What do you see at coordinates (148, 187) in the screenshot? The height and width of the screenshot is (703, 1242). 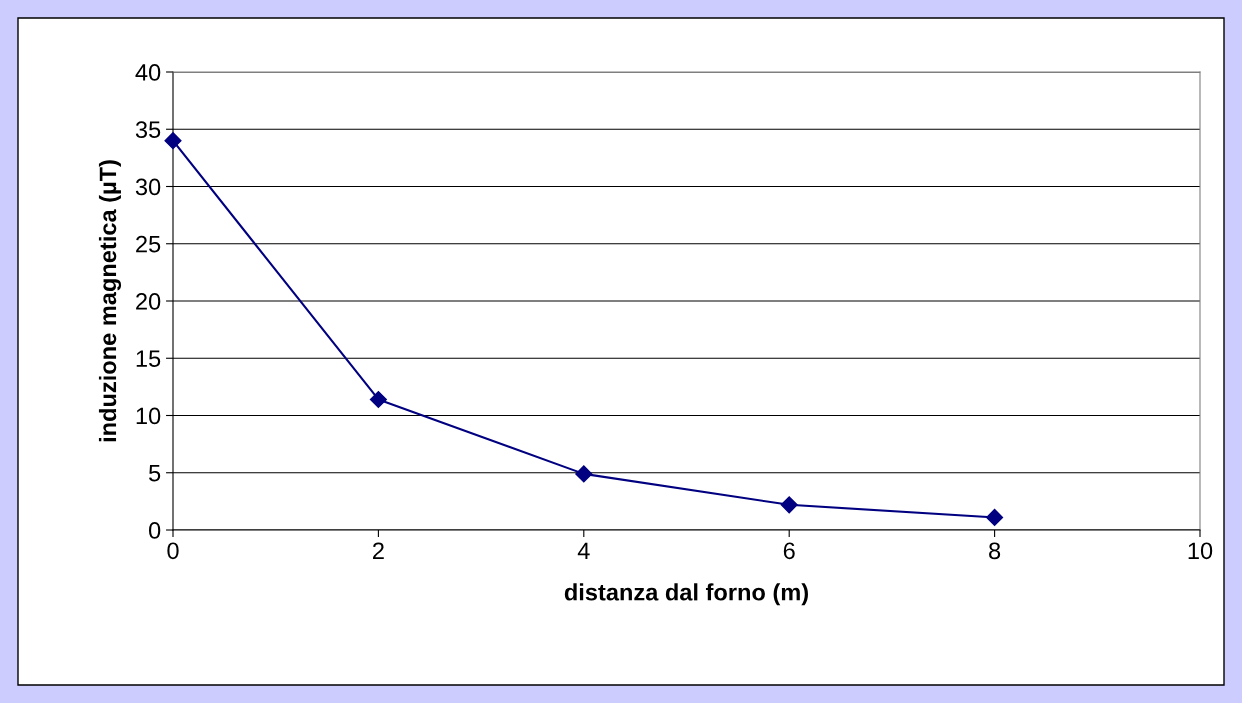 I see `y-tick-label: 30` at bounding box center [148, 187].